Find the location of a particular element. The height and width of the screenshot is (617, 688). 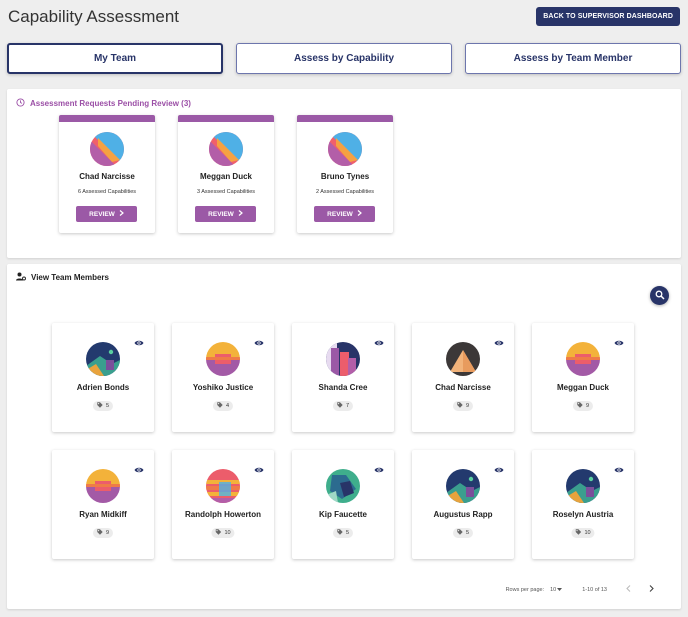

search-button is located at coordinates (659, 295).